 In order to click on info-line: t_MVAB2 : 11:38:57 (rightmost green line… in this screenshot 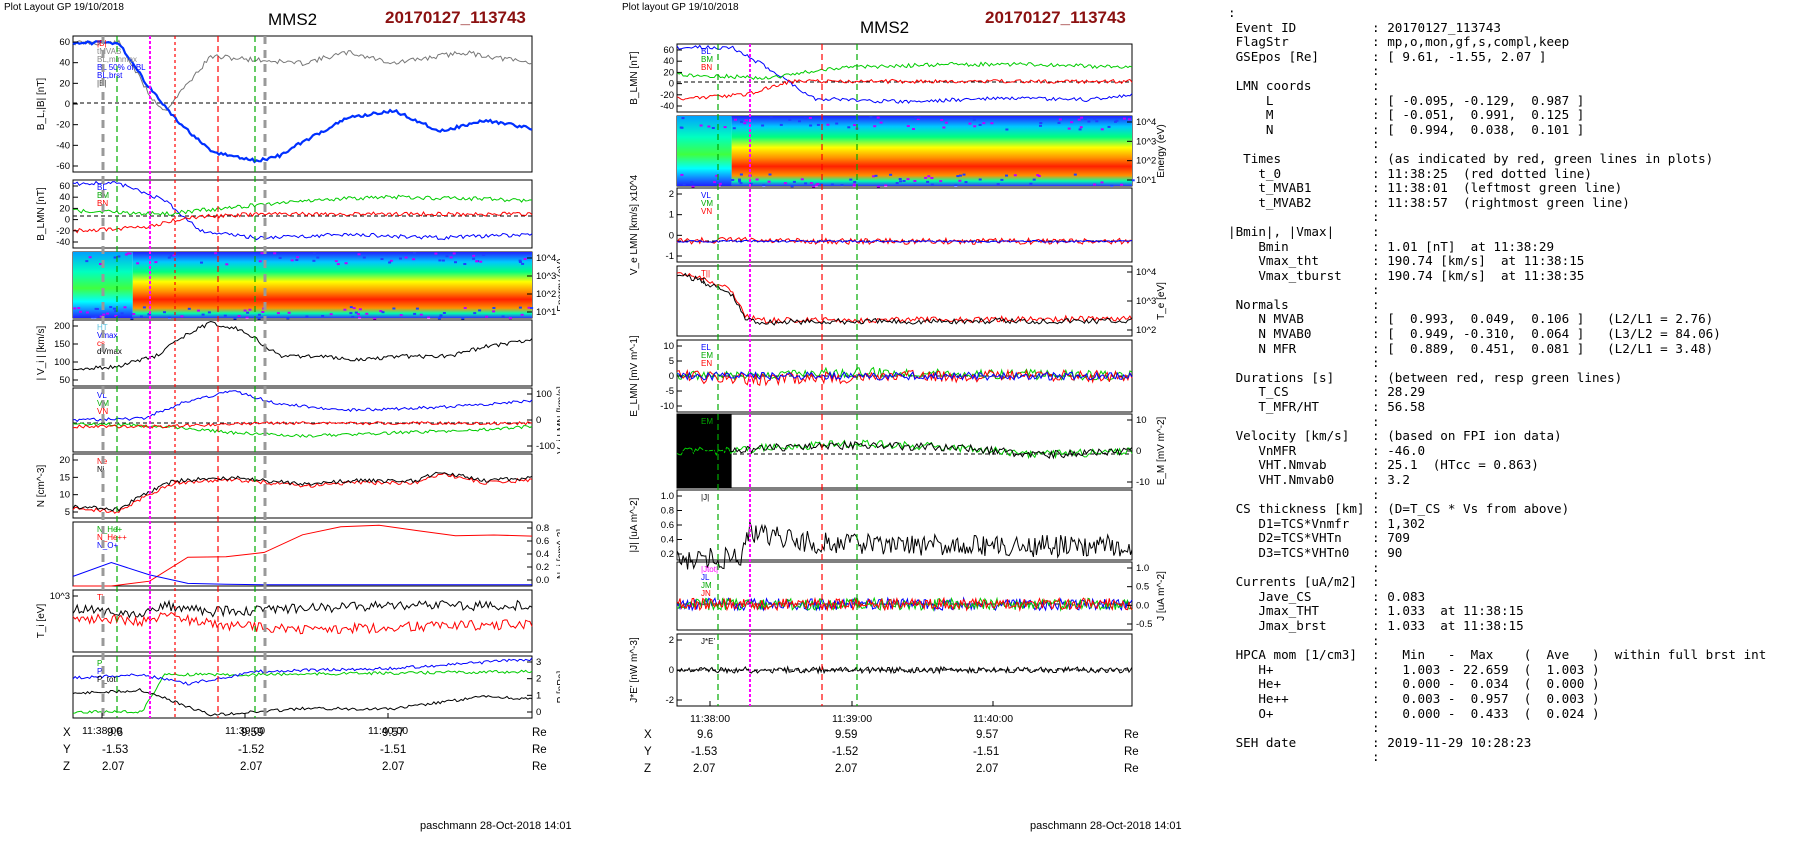, I will do `click(1429, 202)`.